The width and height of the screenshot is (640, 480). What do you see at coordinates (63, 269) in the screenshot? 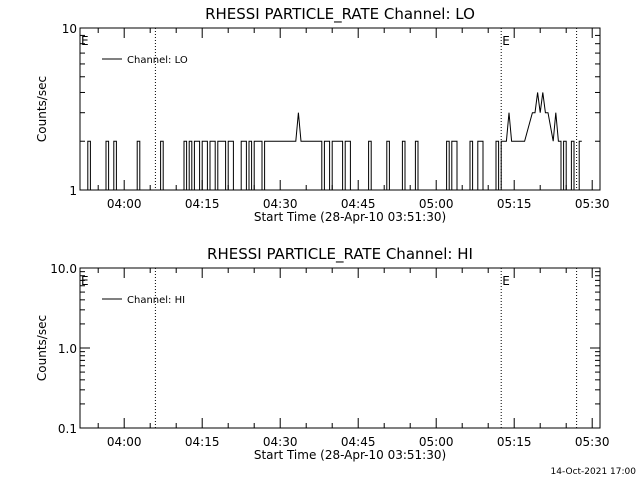
I see `y-tick-label: 10.0` at bounding box center [63, 269].